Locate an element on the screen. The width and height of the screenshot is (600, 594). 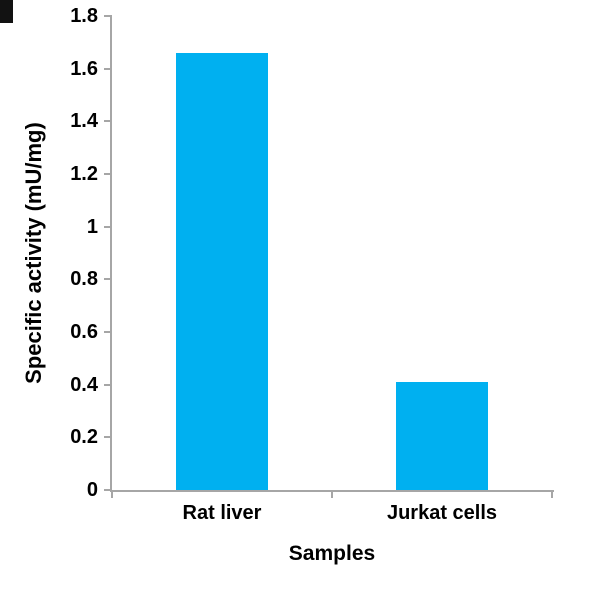
x-category-label: Jurkat cells is located at coordinates (442, 513).